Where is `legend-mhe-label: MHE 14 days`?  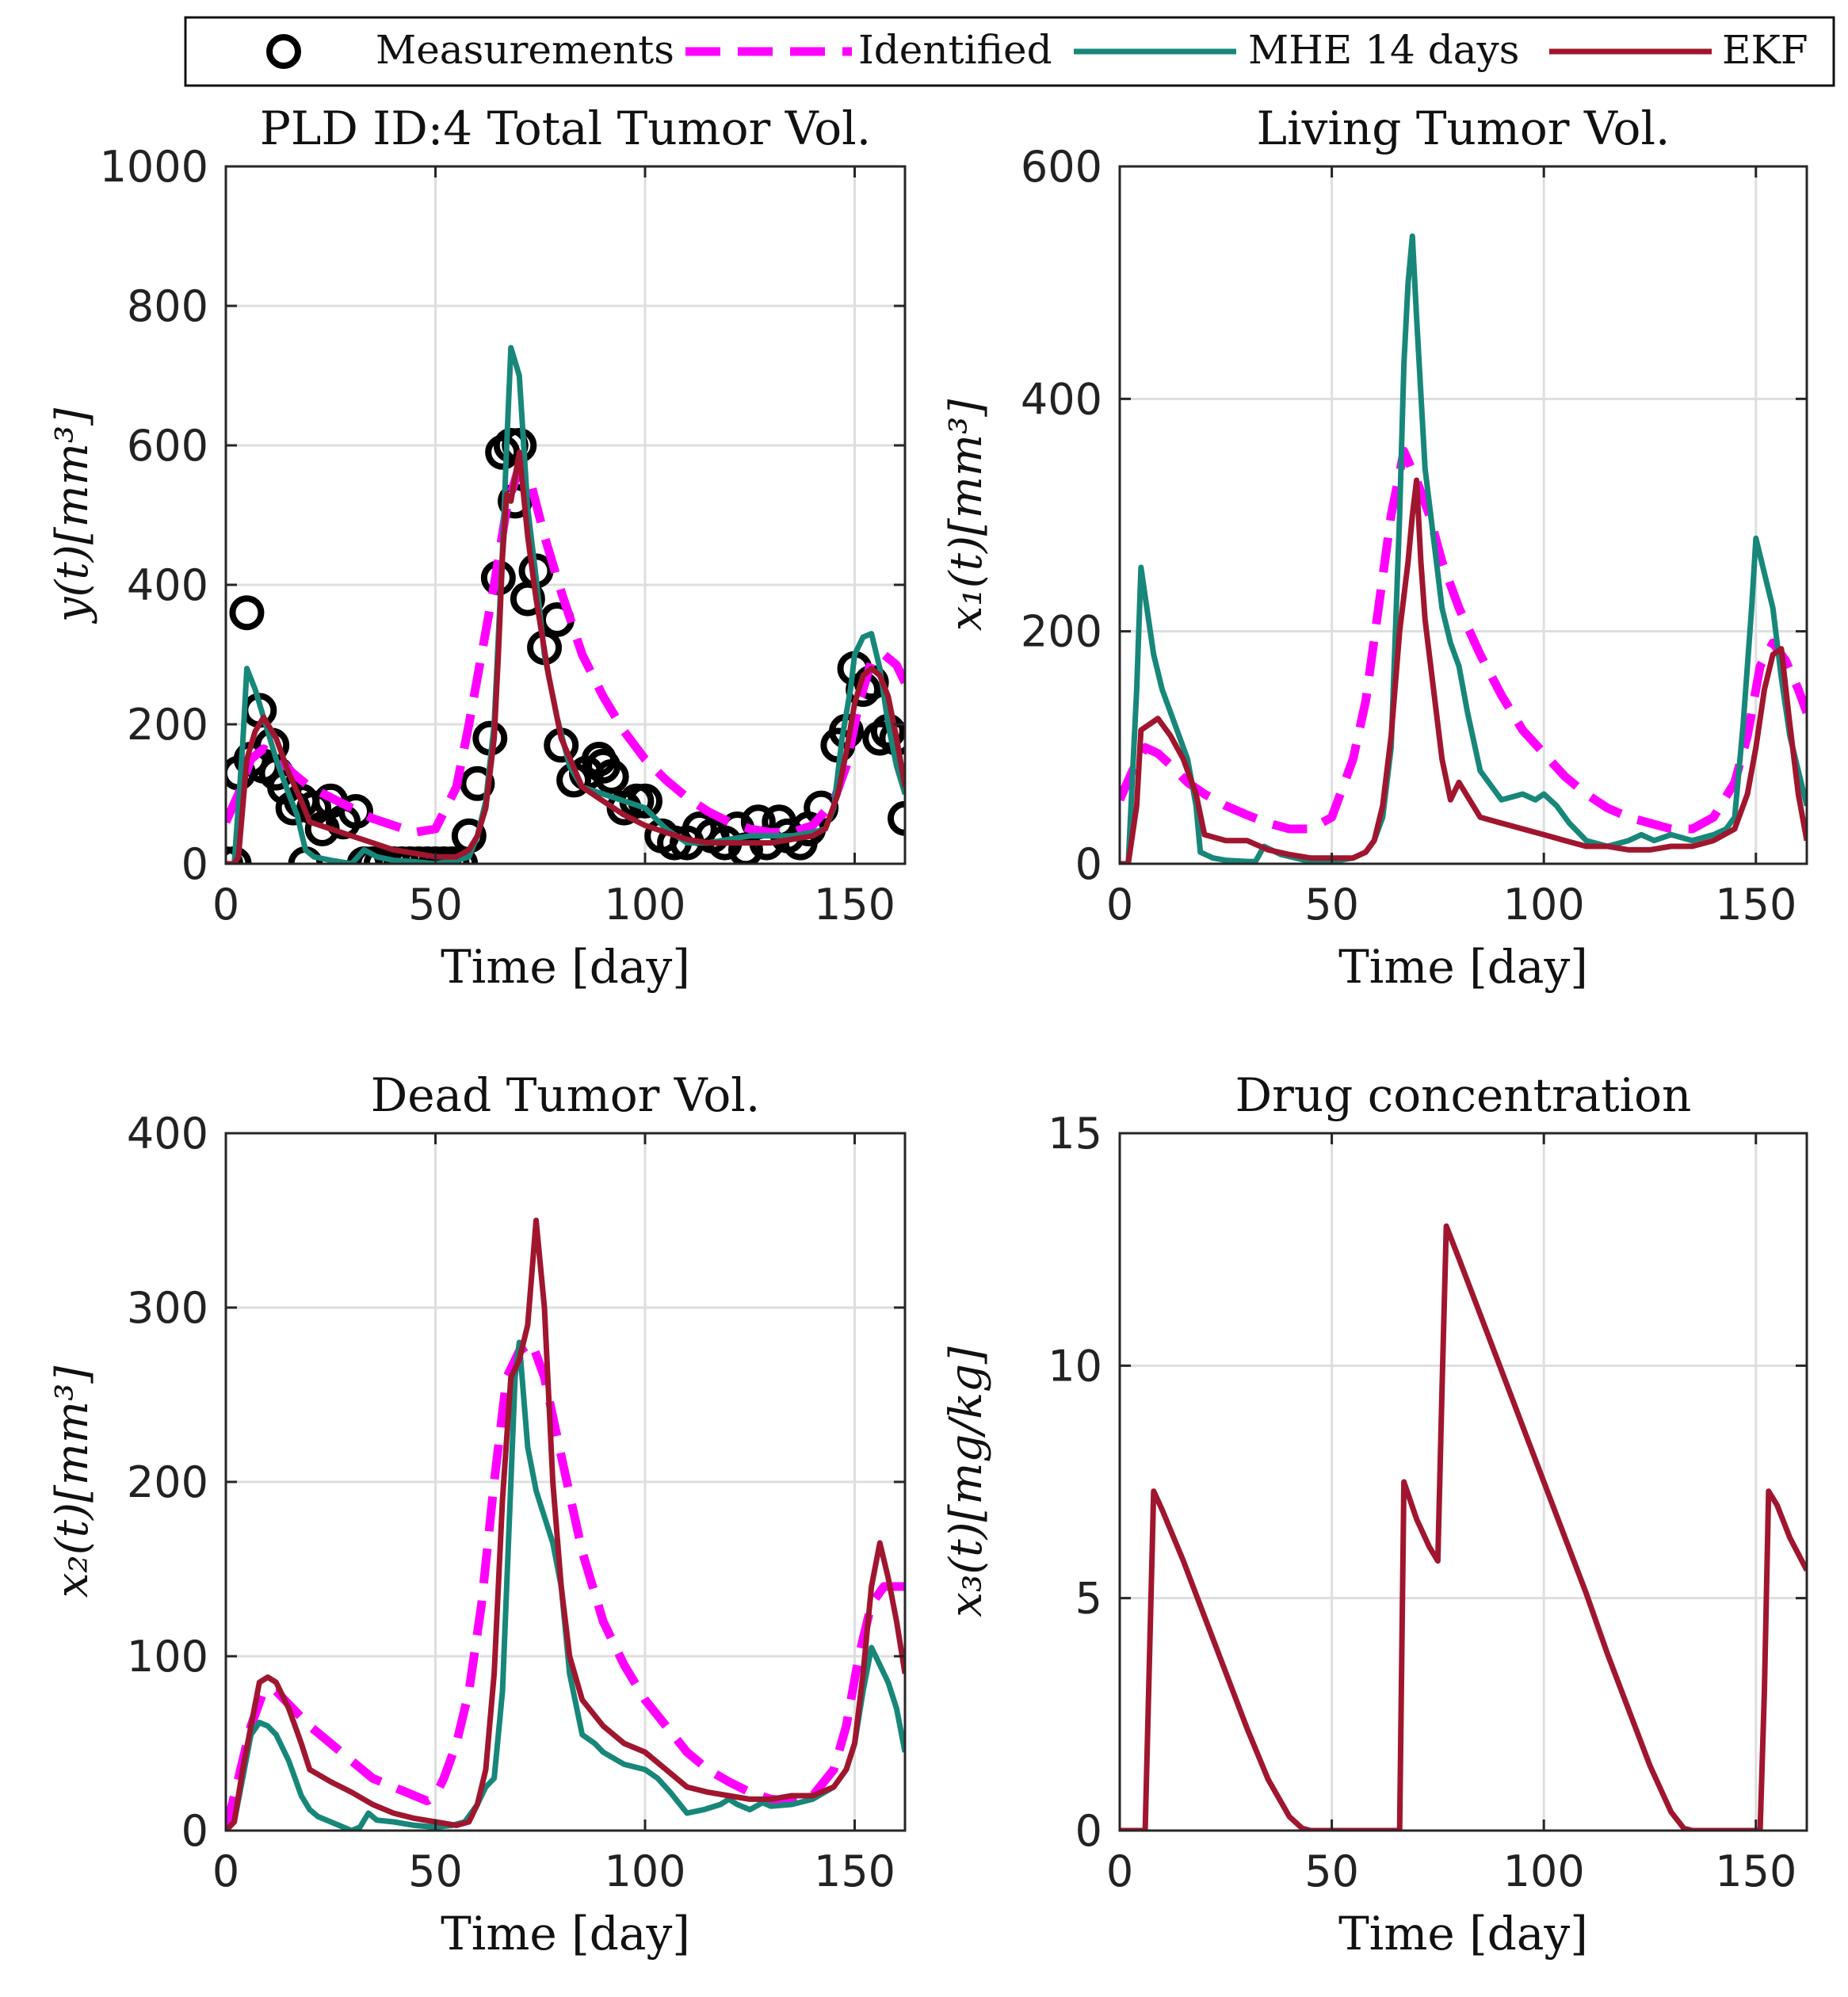 legend-mhe-label: MHE 14 days is located at coordinates (1383, 50).